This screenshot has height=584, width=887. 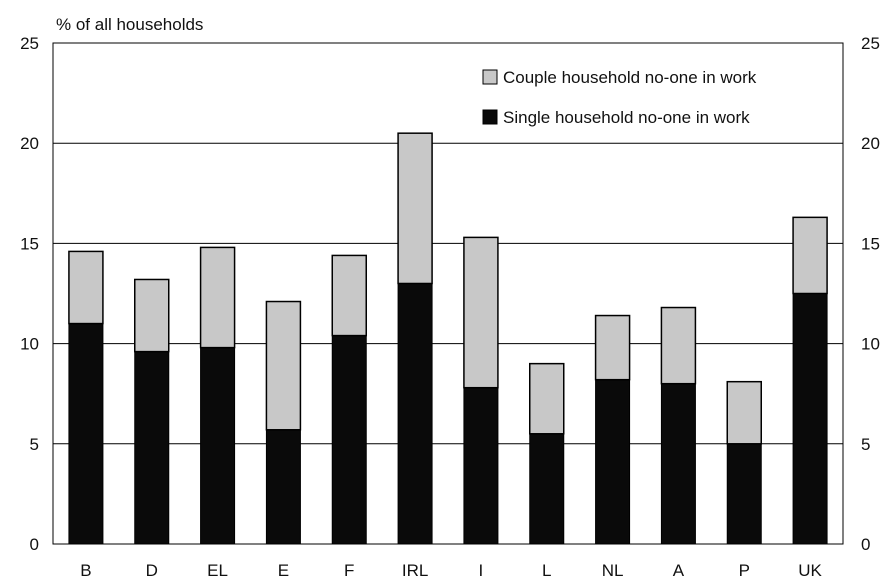 I want to click on y-tick-label-left: 0, so click(x=34, y=544).